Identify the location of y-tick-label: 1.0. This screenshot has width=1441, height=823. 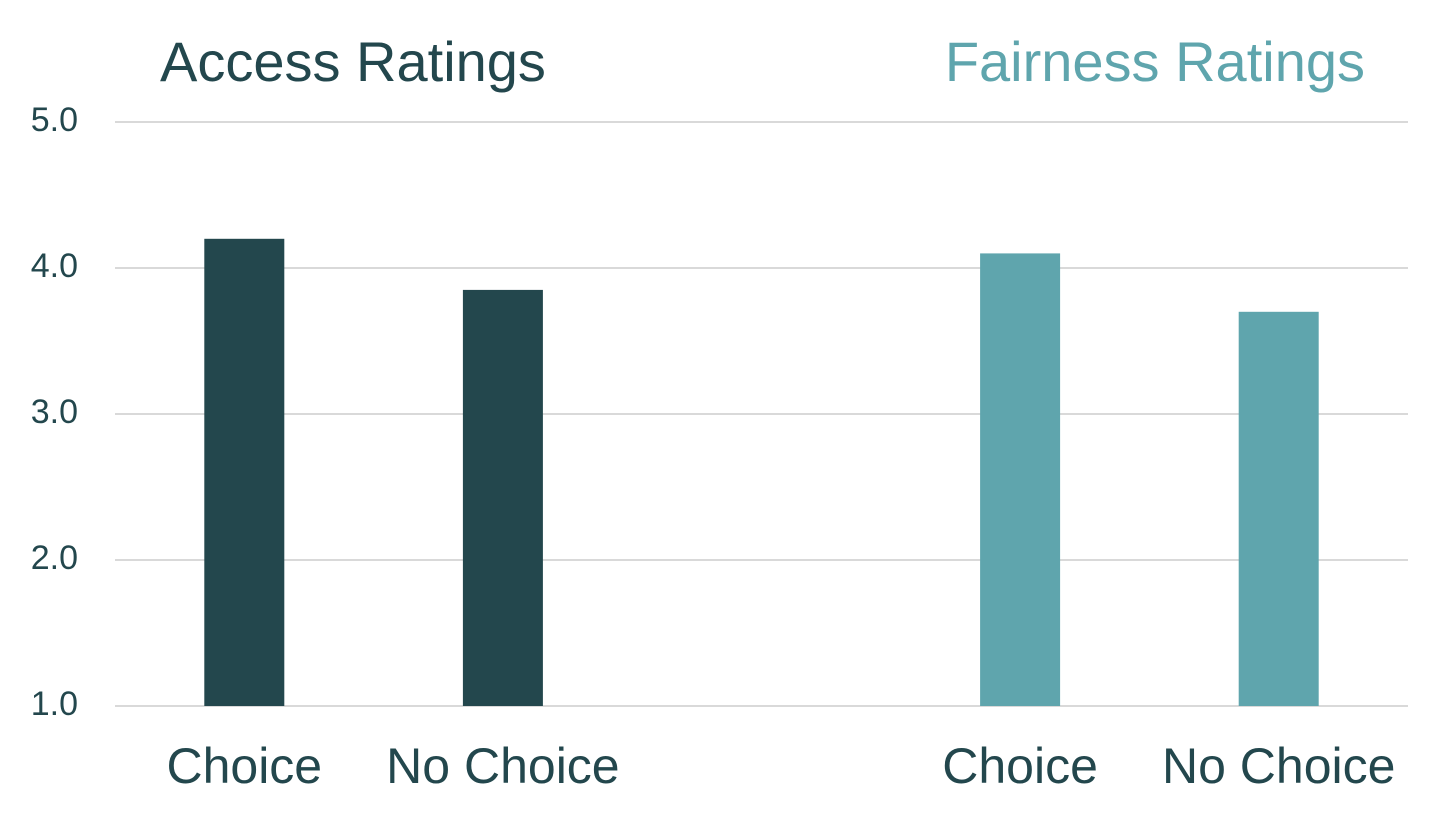
(54, 704).